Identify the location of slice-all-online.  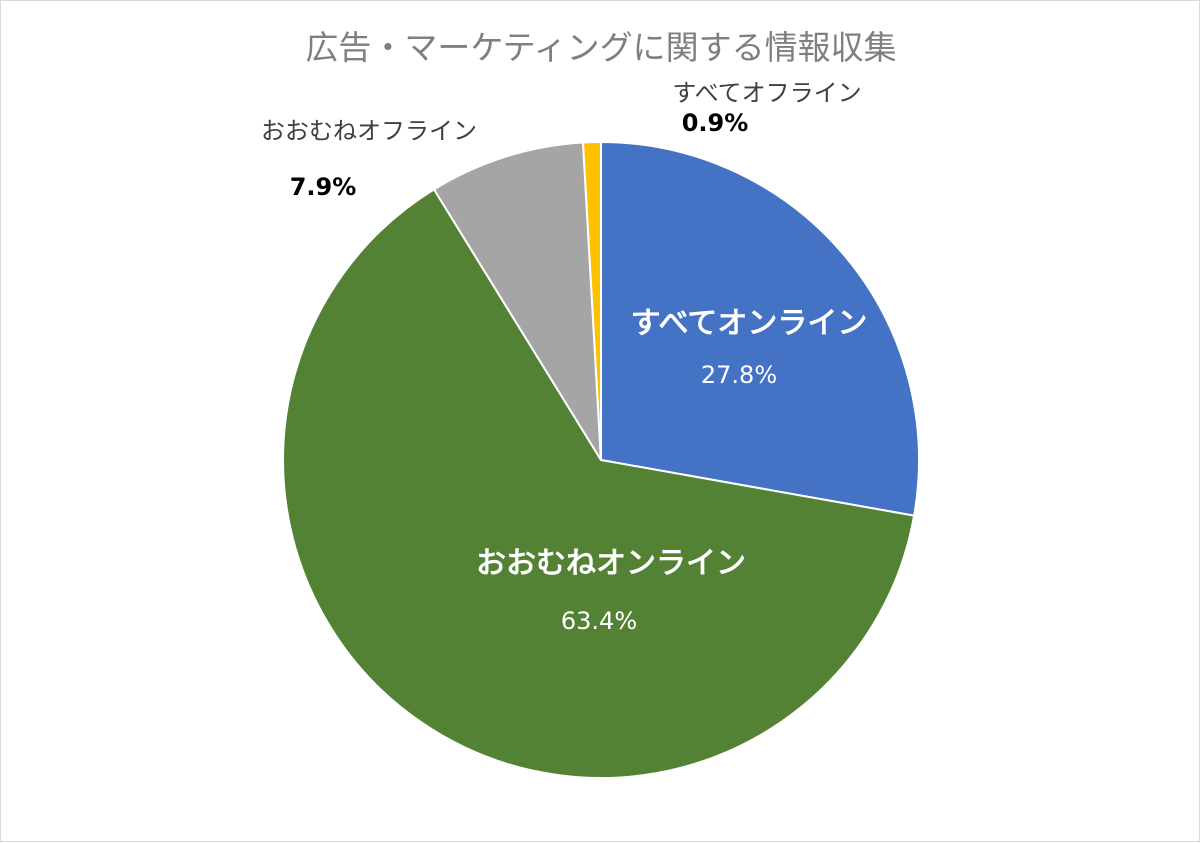
(760, 328).